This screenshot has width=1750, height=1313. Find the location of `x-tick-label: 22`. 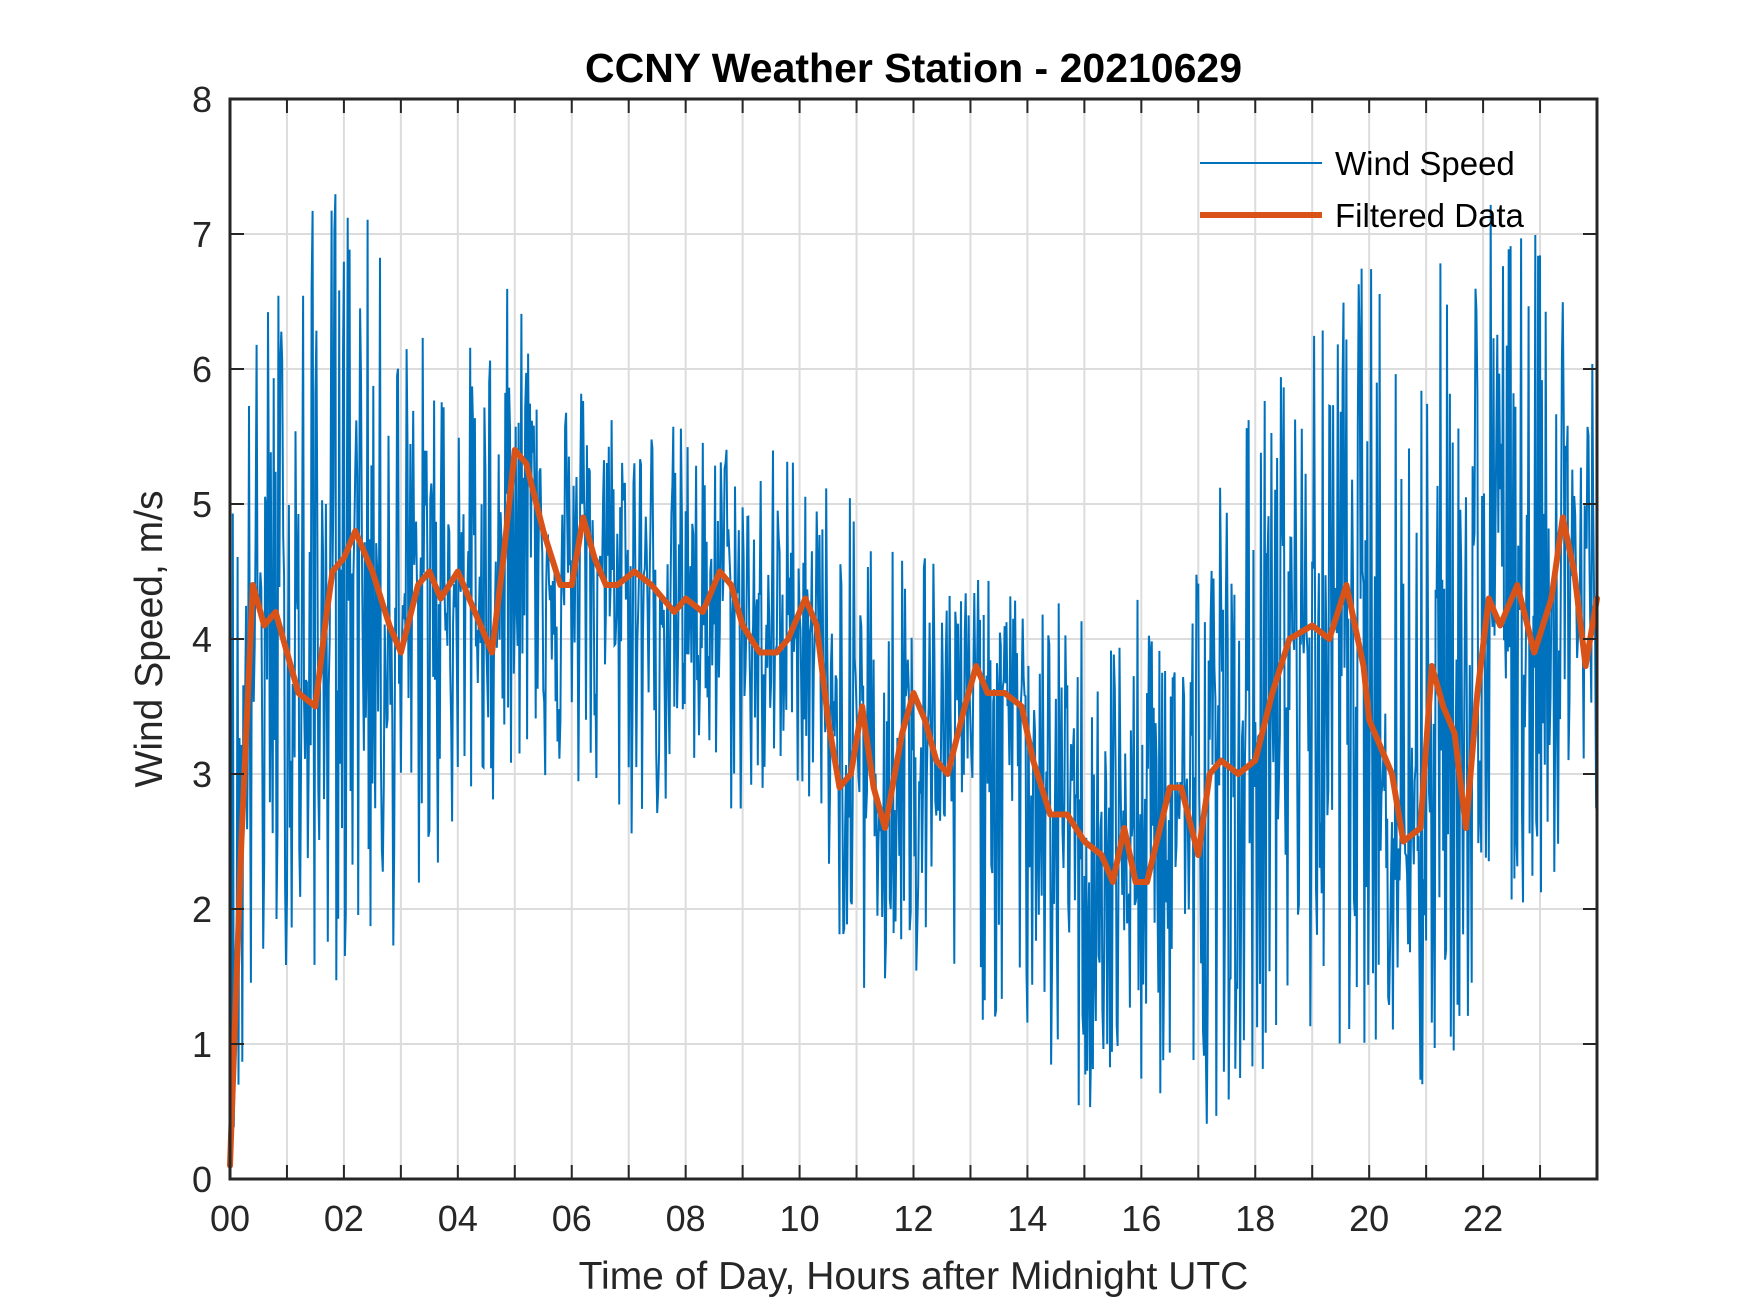

x-tick-label: 22 is located at coordinates (1483, 1218).